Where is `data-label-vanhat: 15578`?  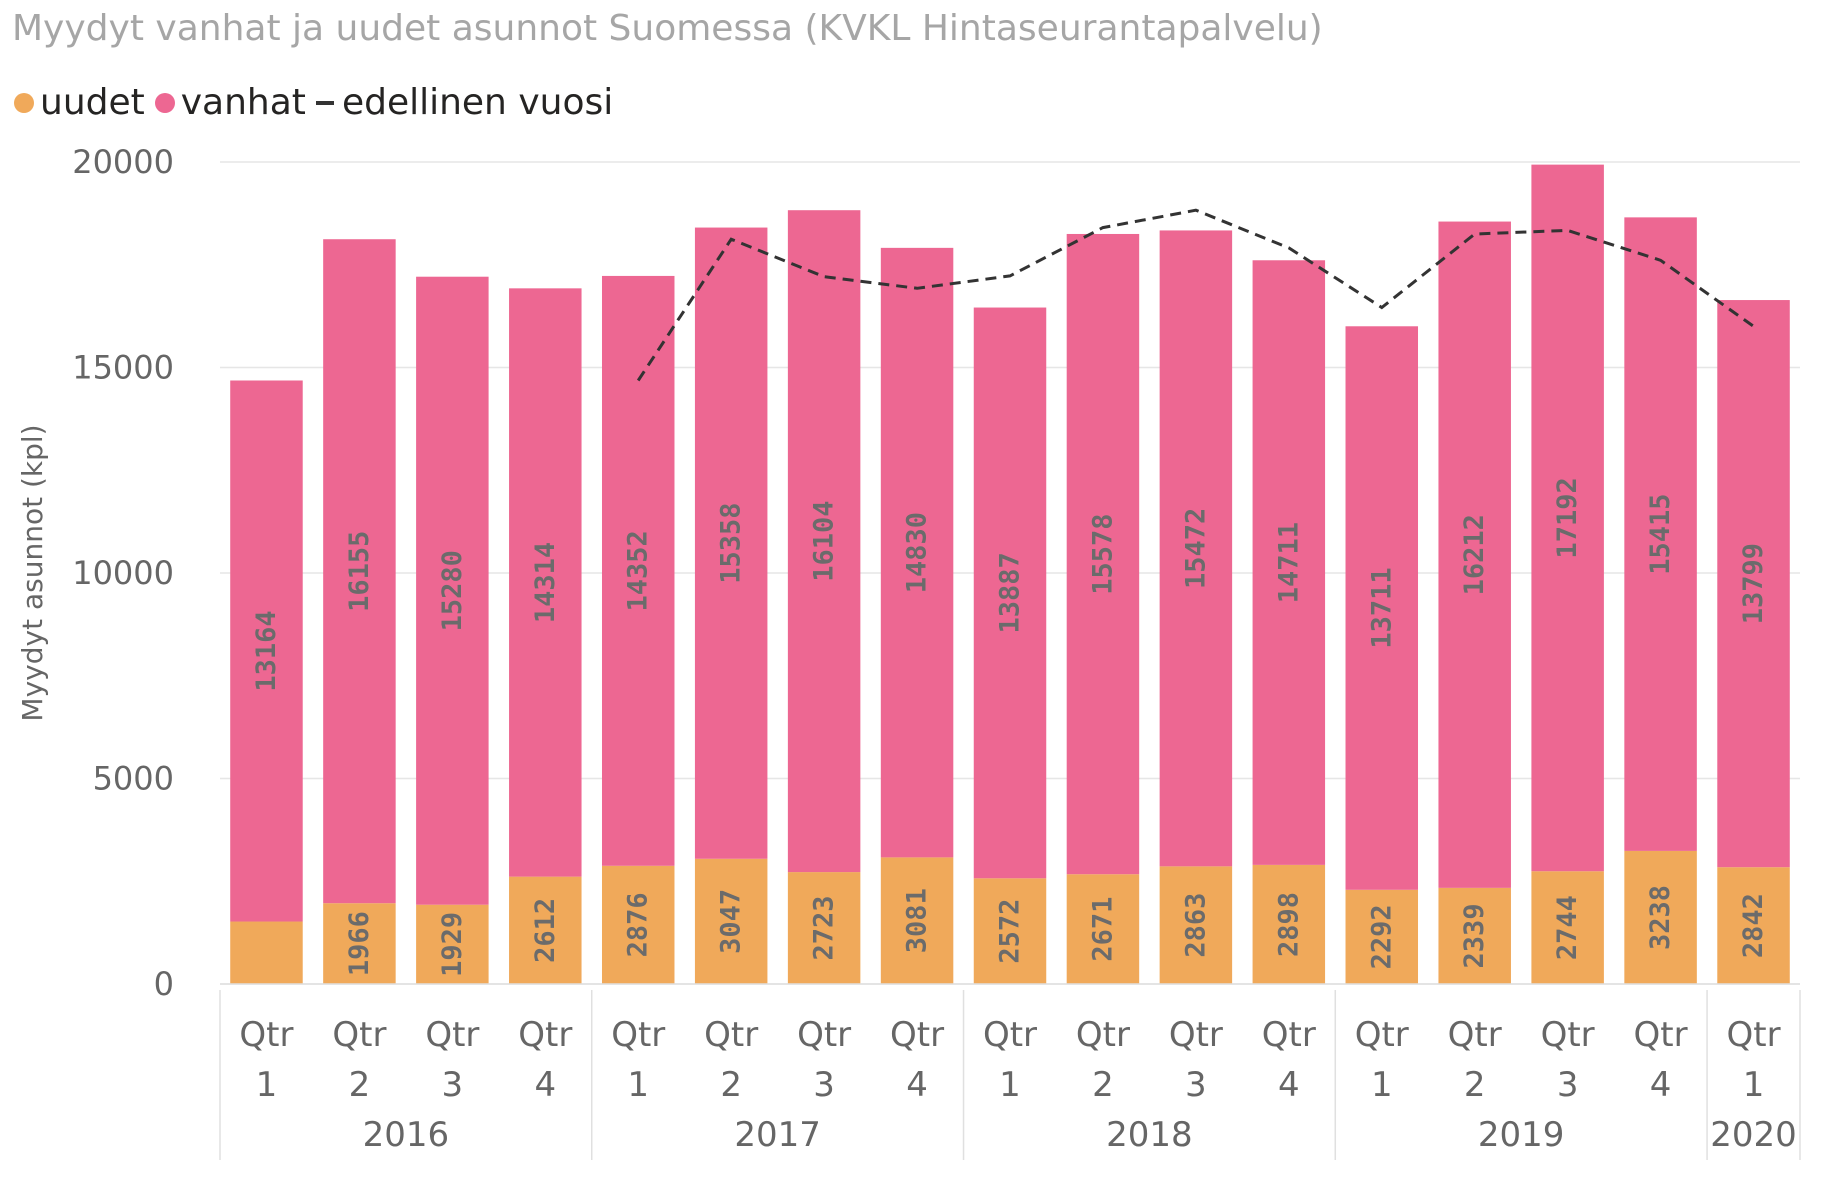
data-label-vanhat: 15578 is located at coordinates (1102, 553).